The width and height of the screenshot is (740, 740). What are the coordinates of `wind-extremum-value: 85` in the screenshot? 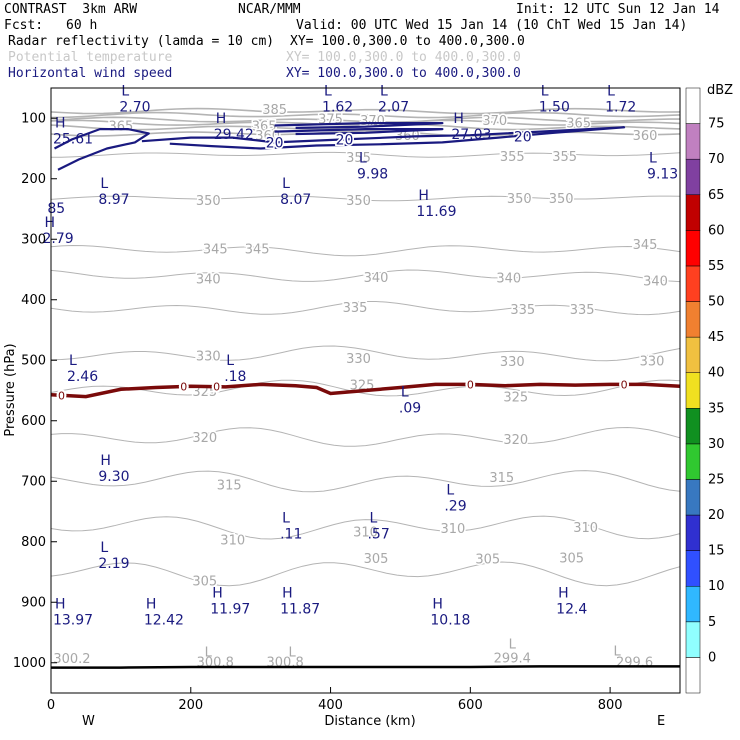 It's located at (56, 209).